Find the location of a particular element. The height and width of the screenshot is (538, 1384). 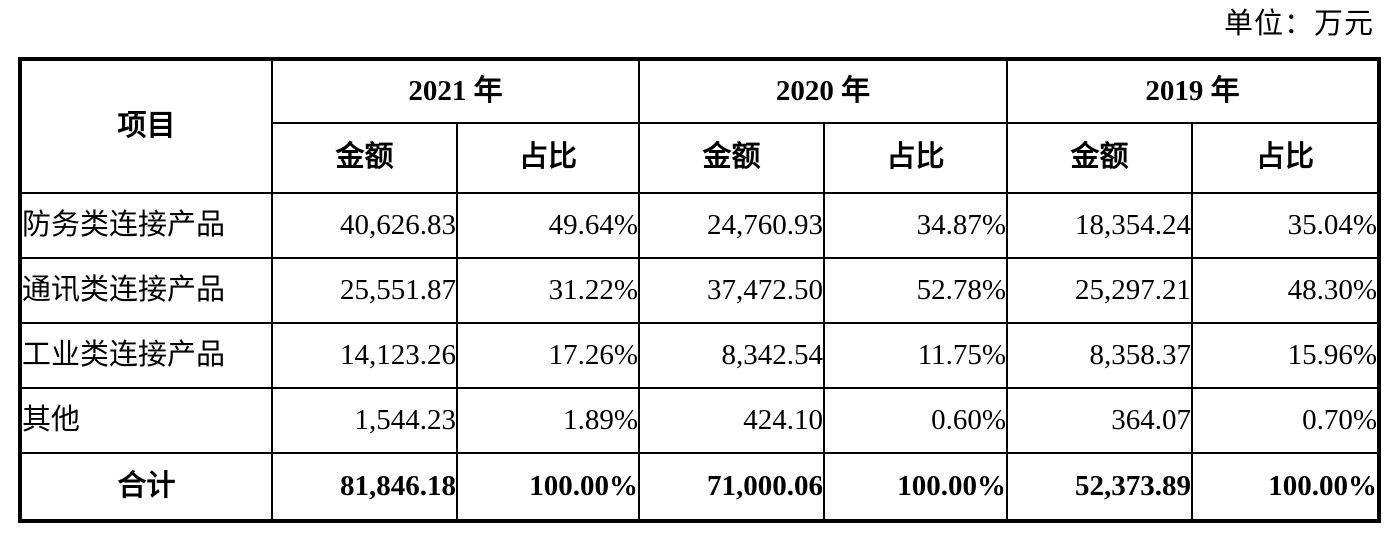

row-label: 防务类连接产品 is located at coordinates (146, 225).